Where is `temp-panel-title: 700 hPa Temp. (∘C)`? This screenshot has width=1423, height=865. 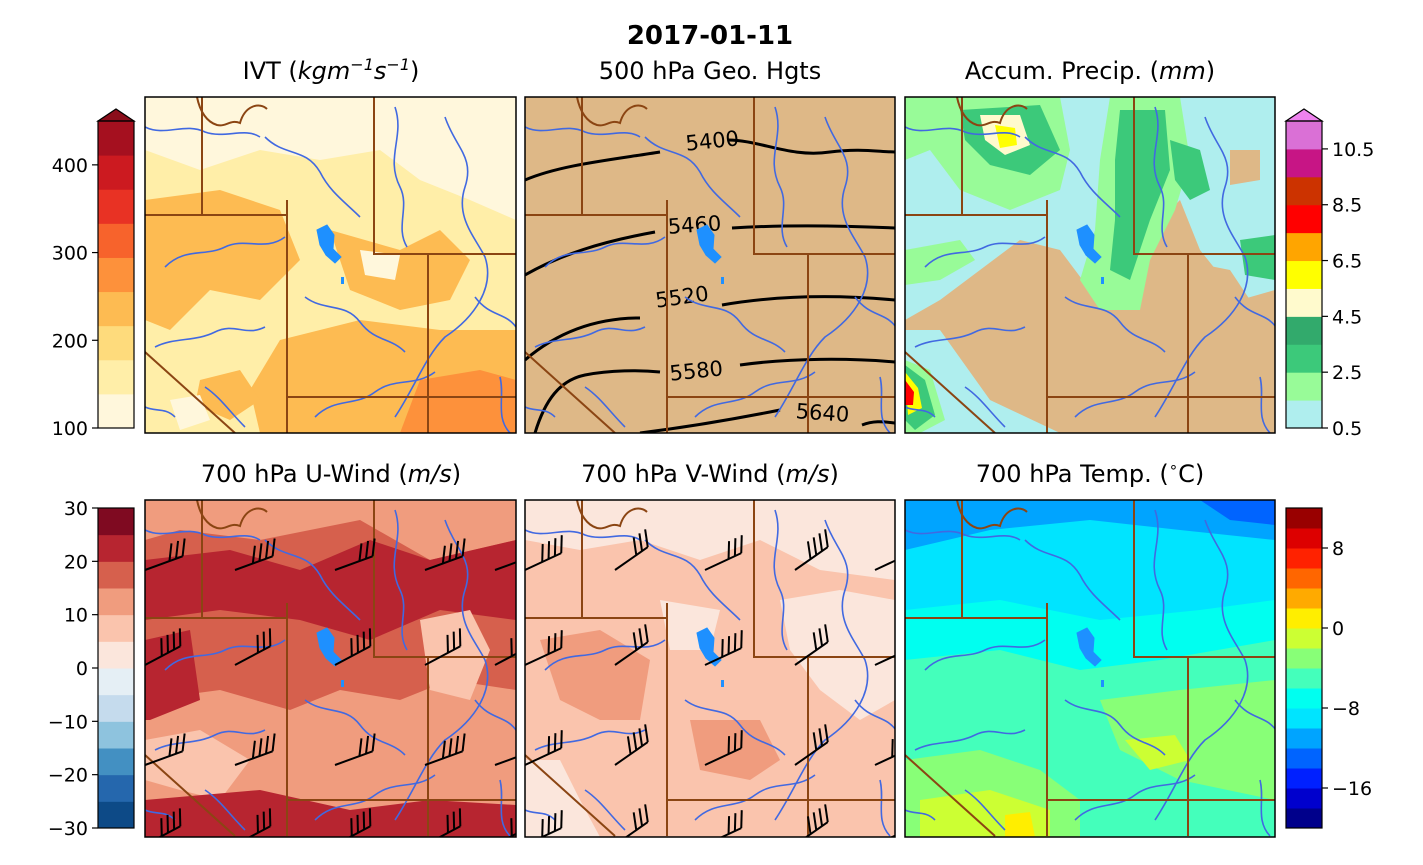
temp-panel-title: 700 hPa Temp. (∘C) is located at coordinates (1090, 473).